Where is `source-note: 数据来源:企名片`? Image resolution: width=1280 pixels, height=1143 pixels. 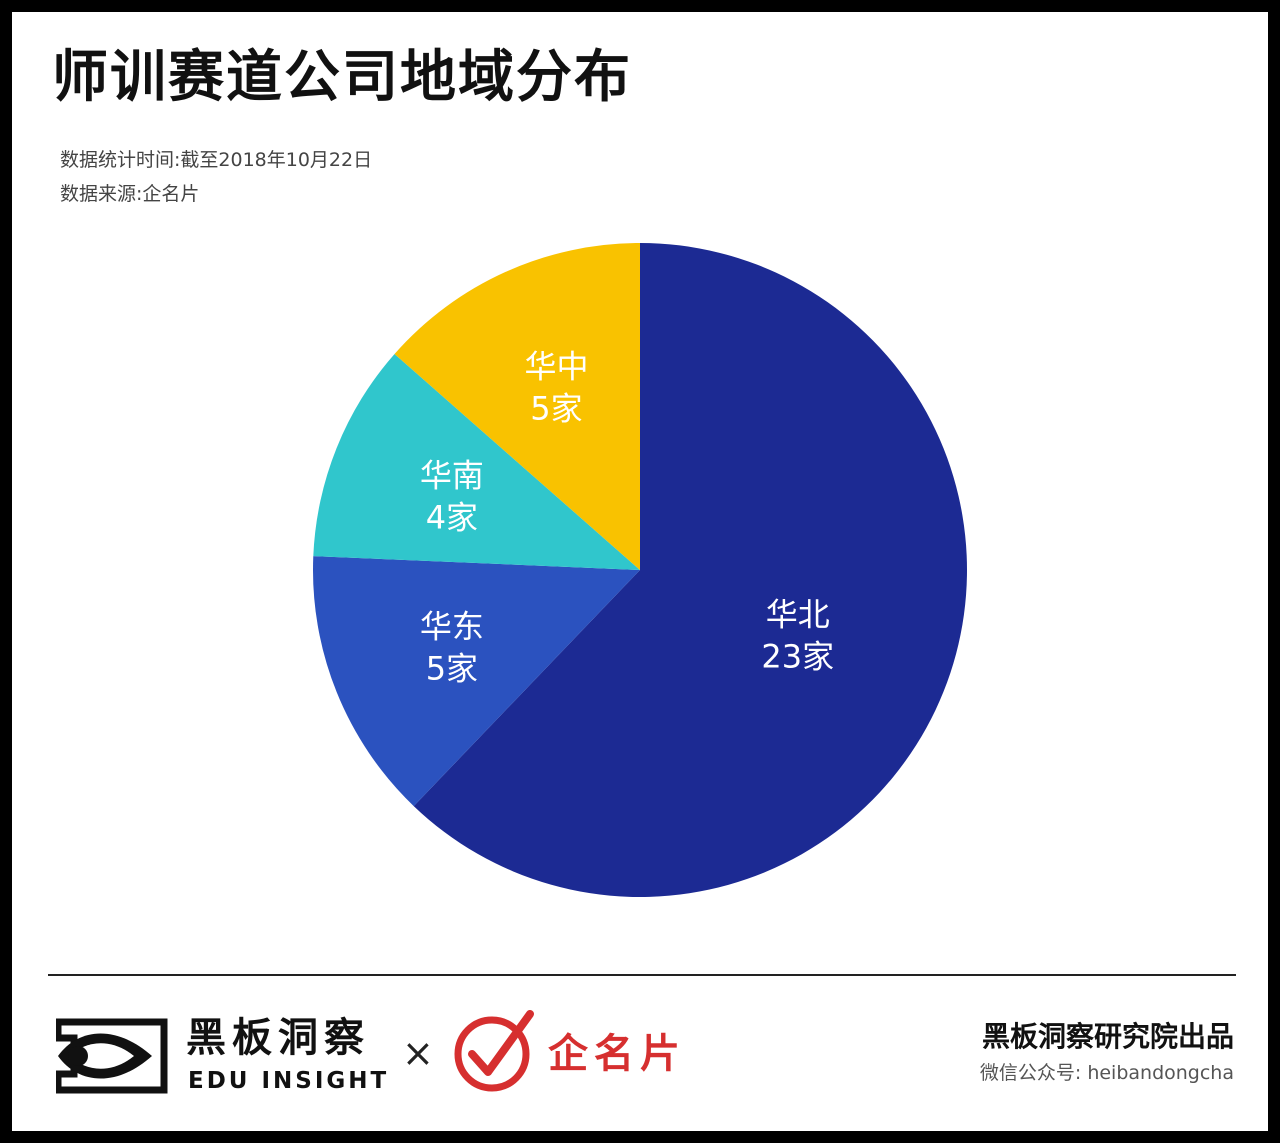 source-note: 数据来源:企名片 is located at coordinates (130, 194).